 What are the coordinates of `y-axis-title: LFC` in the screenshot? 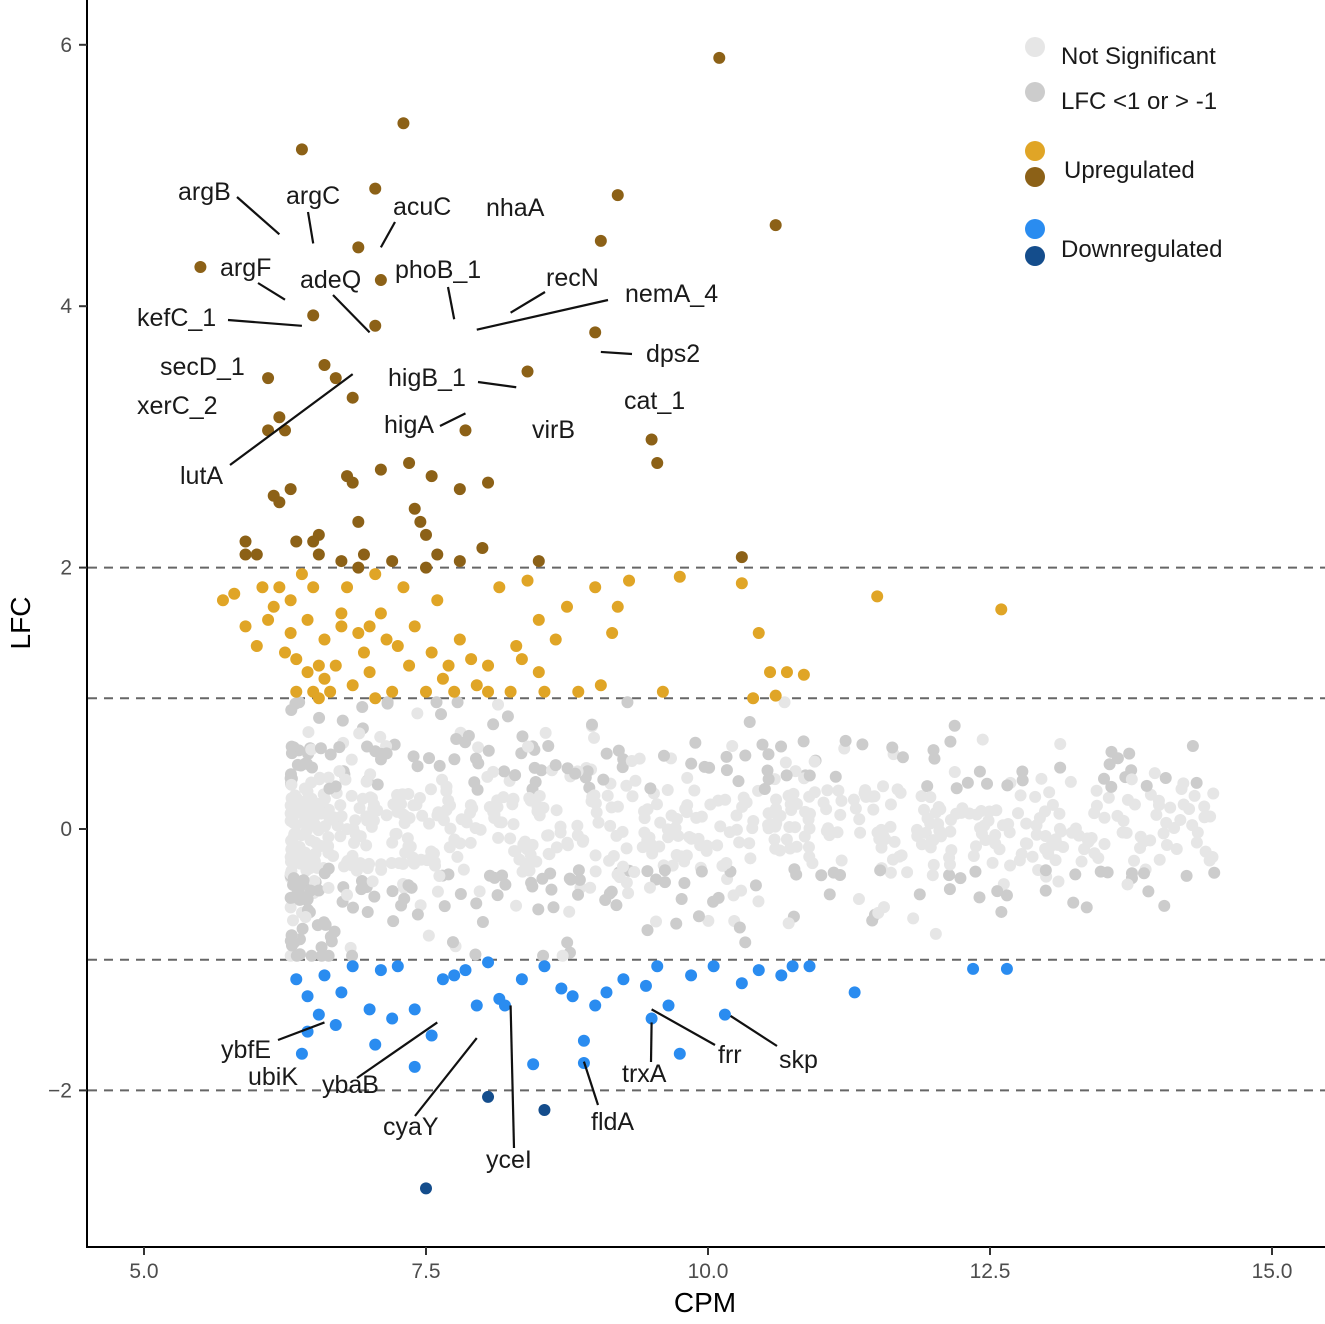 It's located at (20, 623).